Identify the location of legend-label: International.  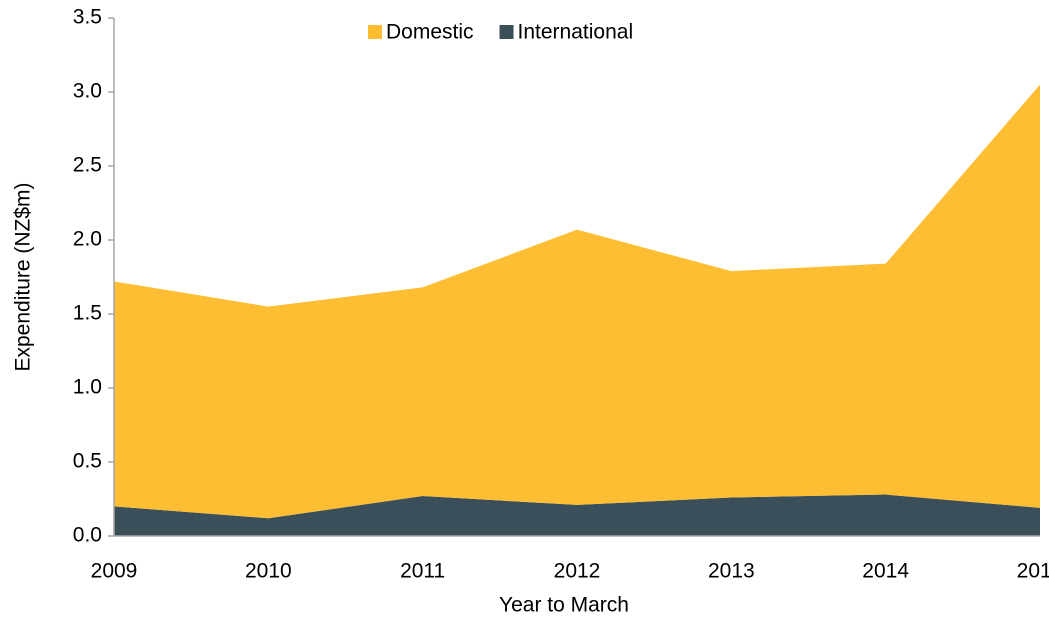
(576, 32).